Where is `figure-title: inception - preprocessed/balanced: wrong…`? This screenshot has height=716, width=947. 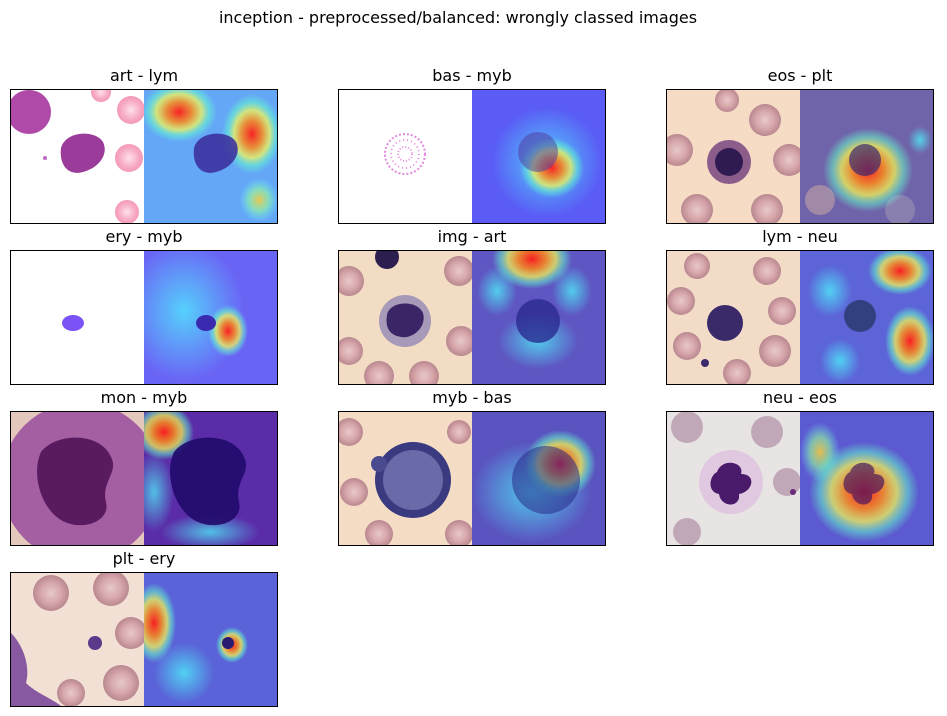 figure-title: inception - preprocessed/balanced: wrong… is located at coordinates (458, 17).